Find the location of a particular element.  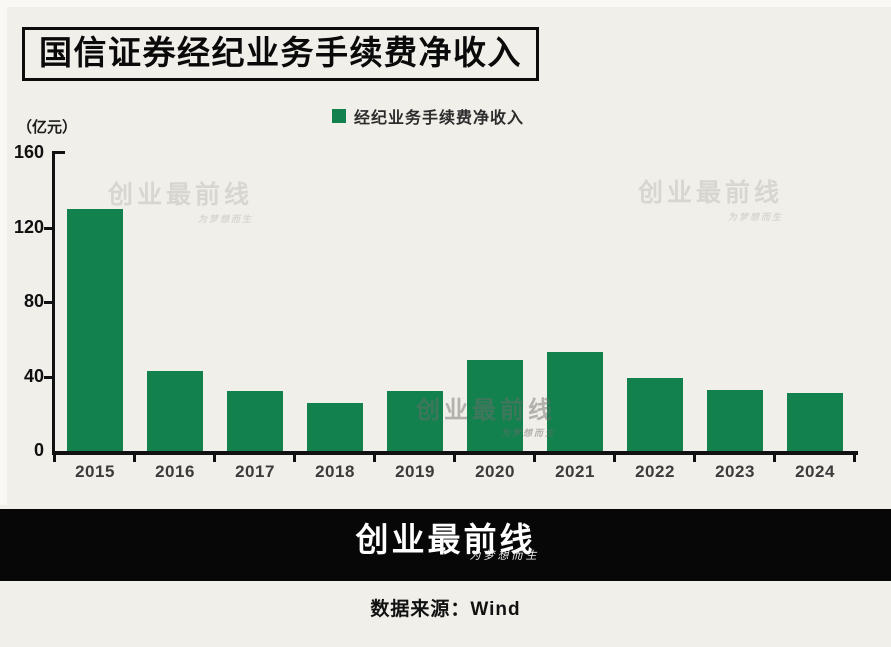

bar-2023 is located at coordinates (735, 420).